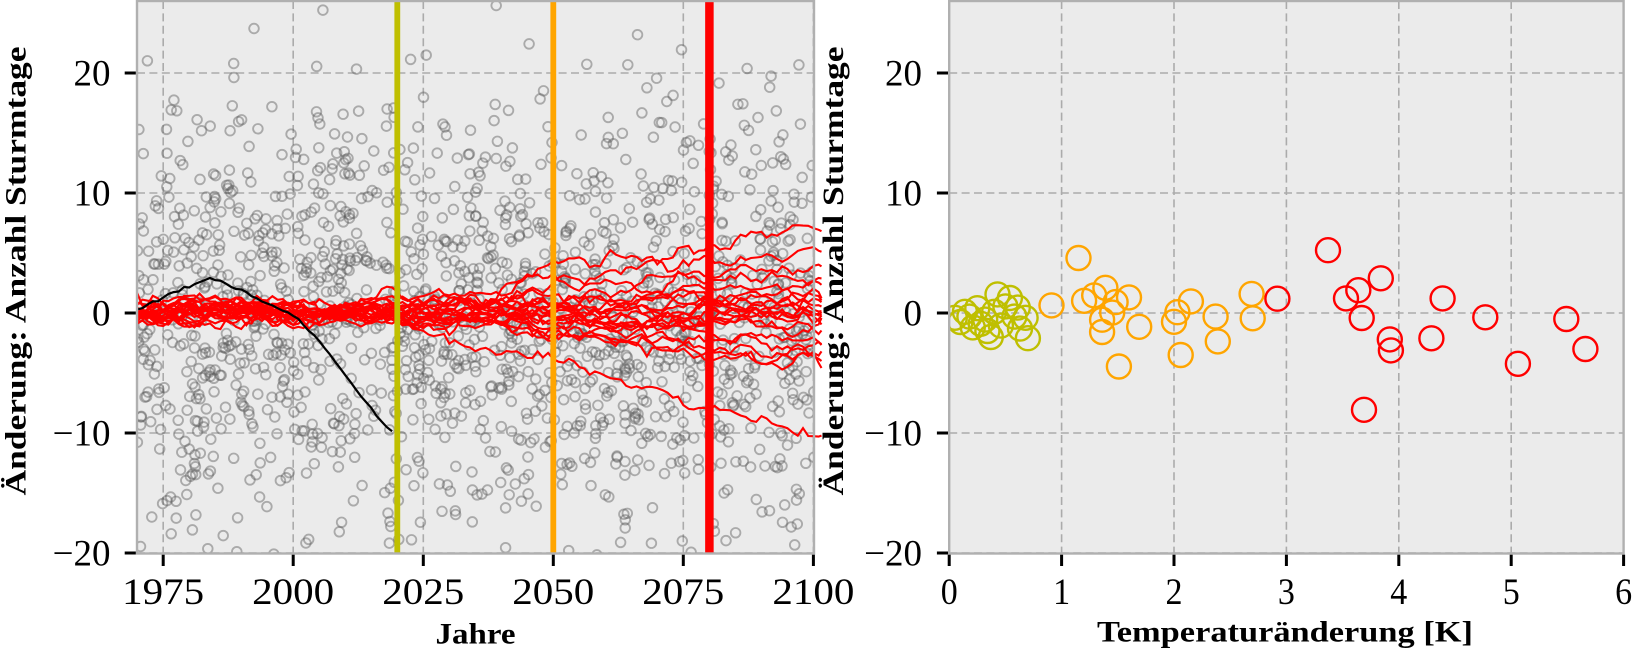 The image size is (1635, 654). What do you see at coordinates (293, 592) in the screenshot?
I see `svg-text: 2000` at bounding box center [293, 592].